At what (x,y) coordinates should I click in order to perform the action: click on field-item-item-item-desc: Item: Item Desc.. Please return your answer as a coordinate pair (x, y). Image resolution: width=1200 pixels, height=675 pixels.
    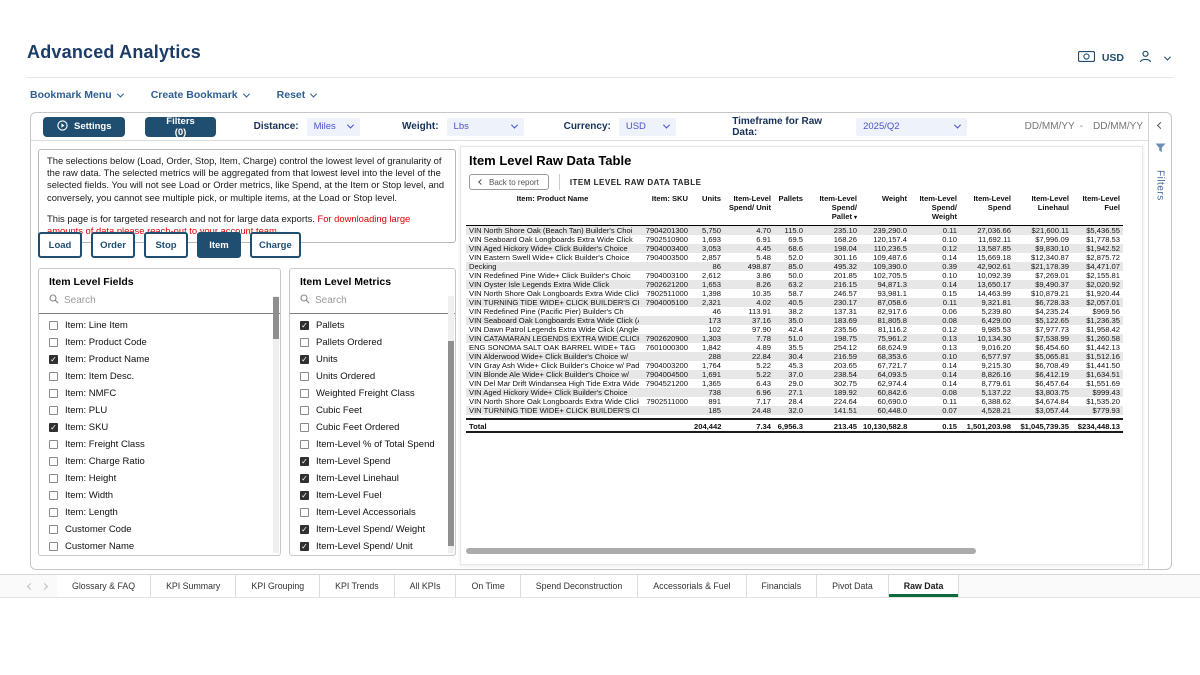
    Looking at the image, I should click on (159, 376).